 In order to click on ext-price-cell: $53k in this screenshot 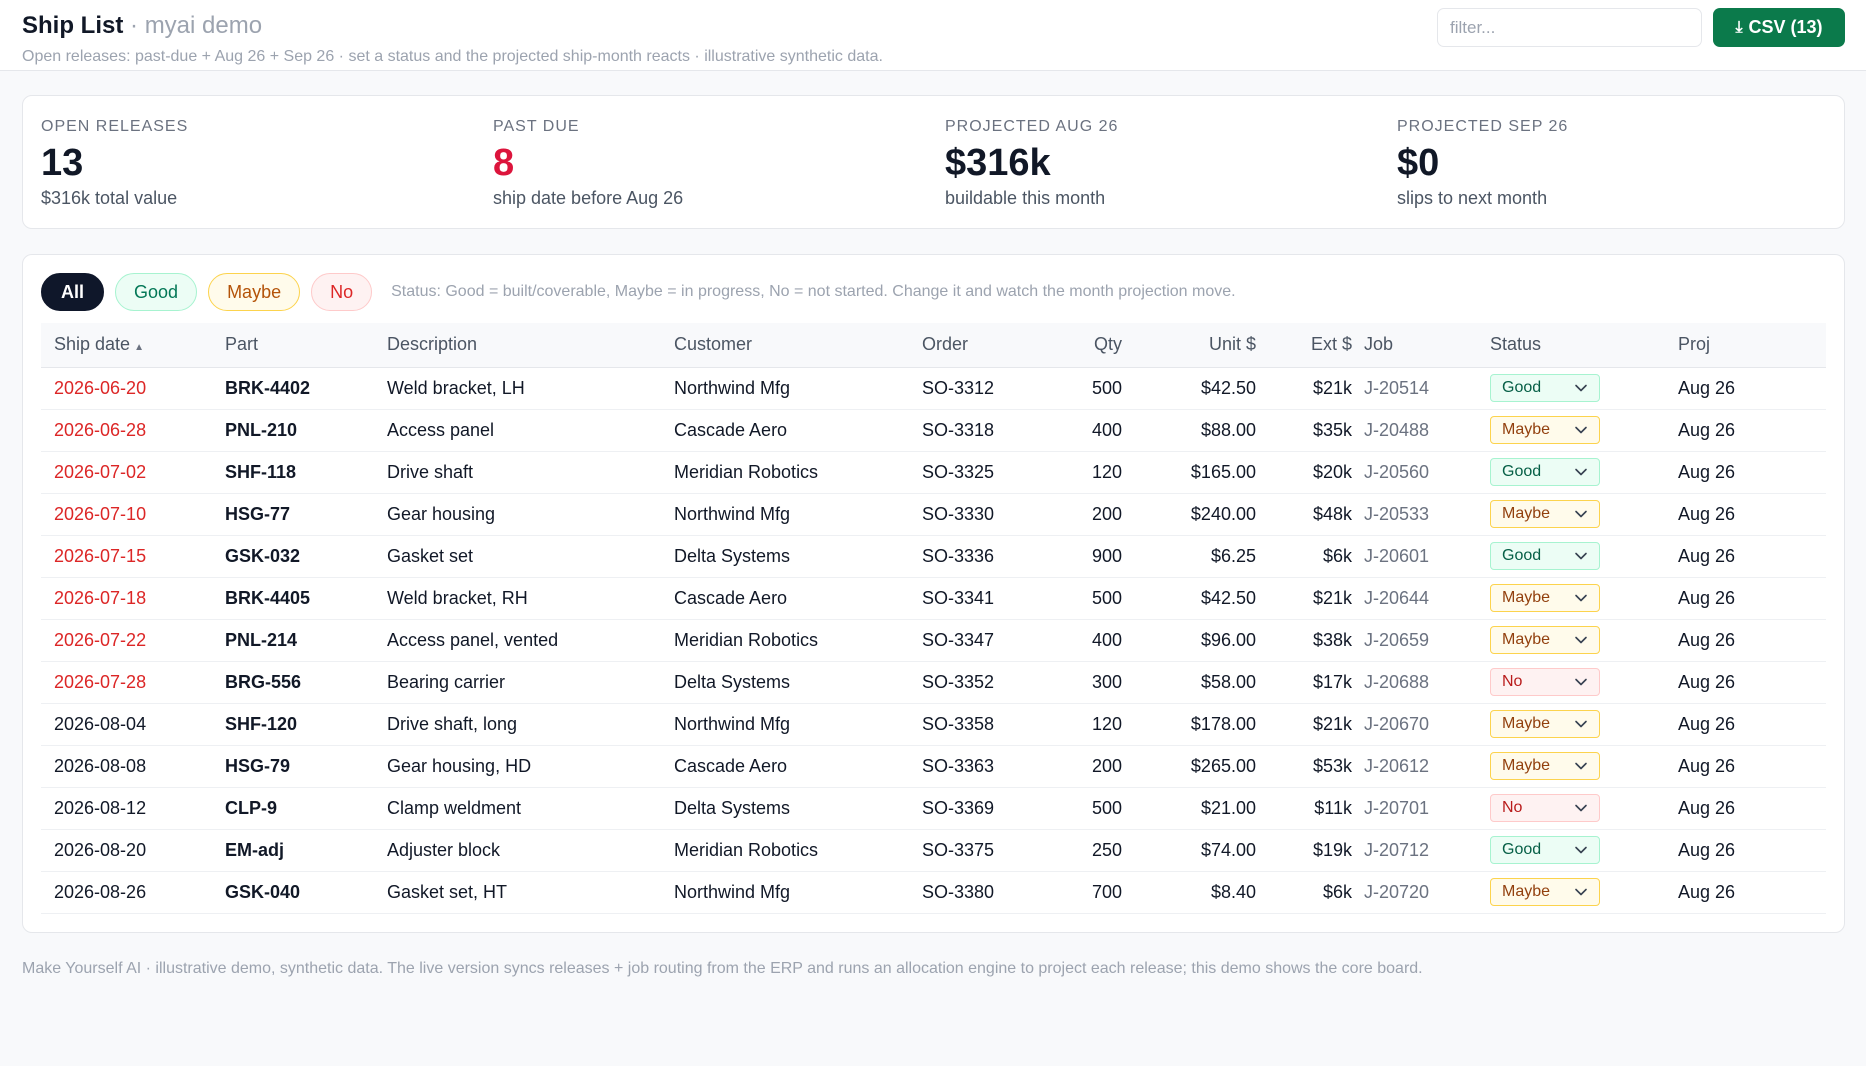, I will do `click(1304, 766)`.